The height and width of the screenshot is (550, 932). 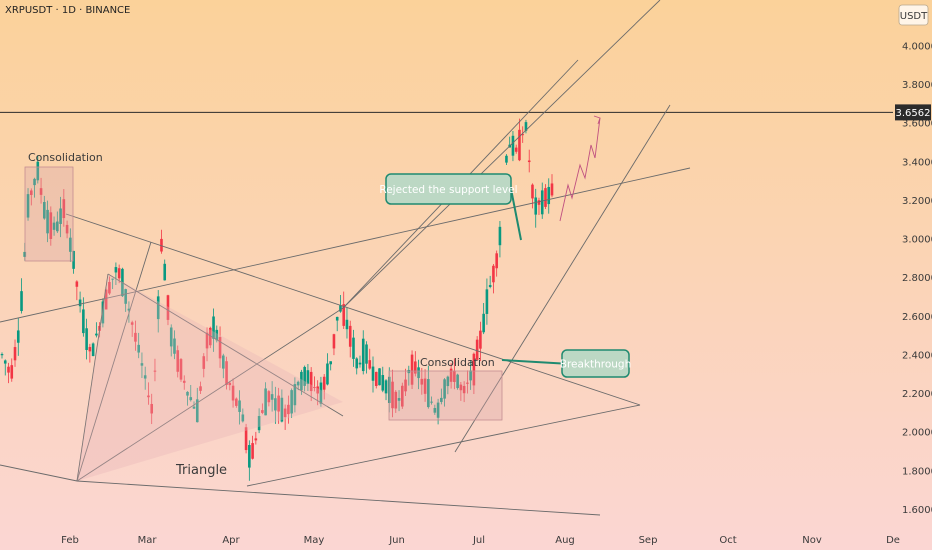 I want to click on triangle-shading, so click(x=210, y=377).